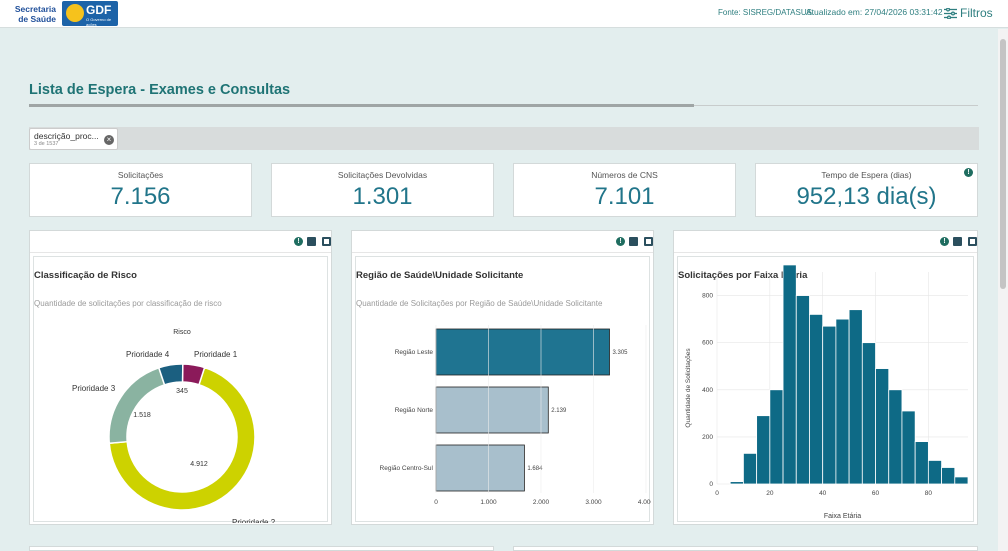  I want to click on region-label: Região Centro-Sul, so click(407, 468).